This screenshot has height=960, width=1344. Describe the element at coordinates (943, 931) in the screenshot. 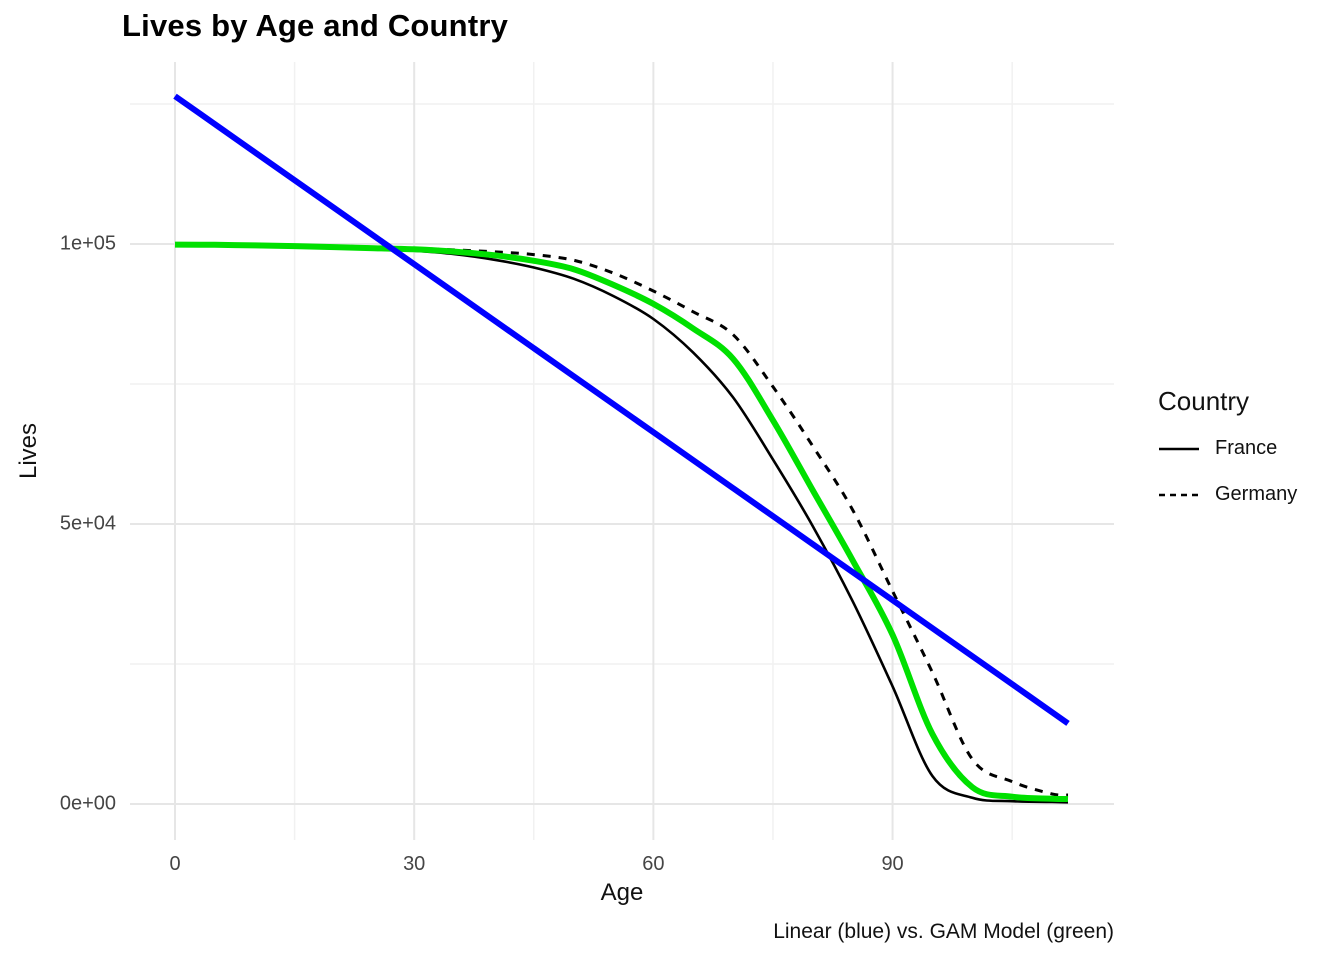

I see `chart-caption: Linear (blue) vs. GAM Model (green)` at that location.